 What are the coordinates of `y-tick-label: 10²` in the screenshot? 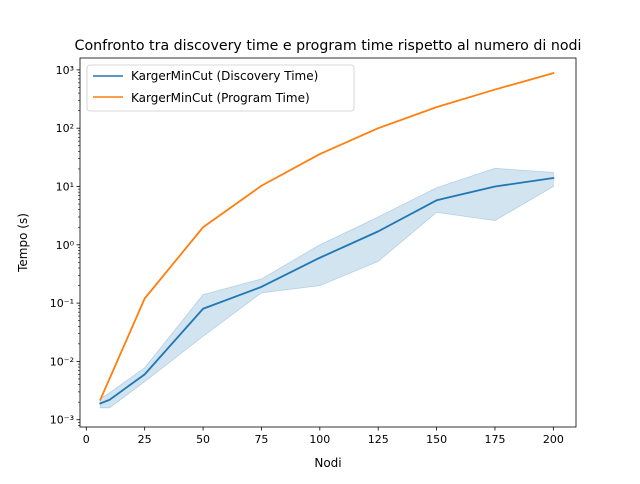 It's located at (65, 128).